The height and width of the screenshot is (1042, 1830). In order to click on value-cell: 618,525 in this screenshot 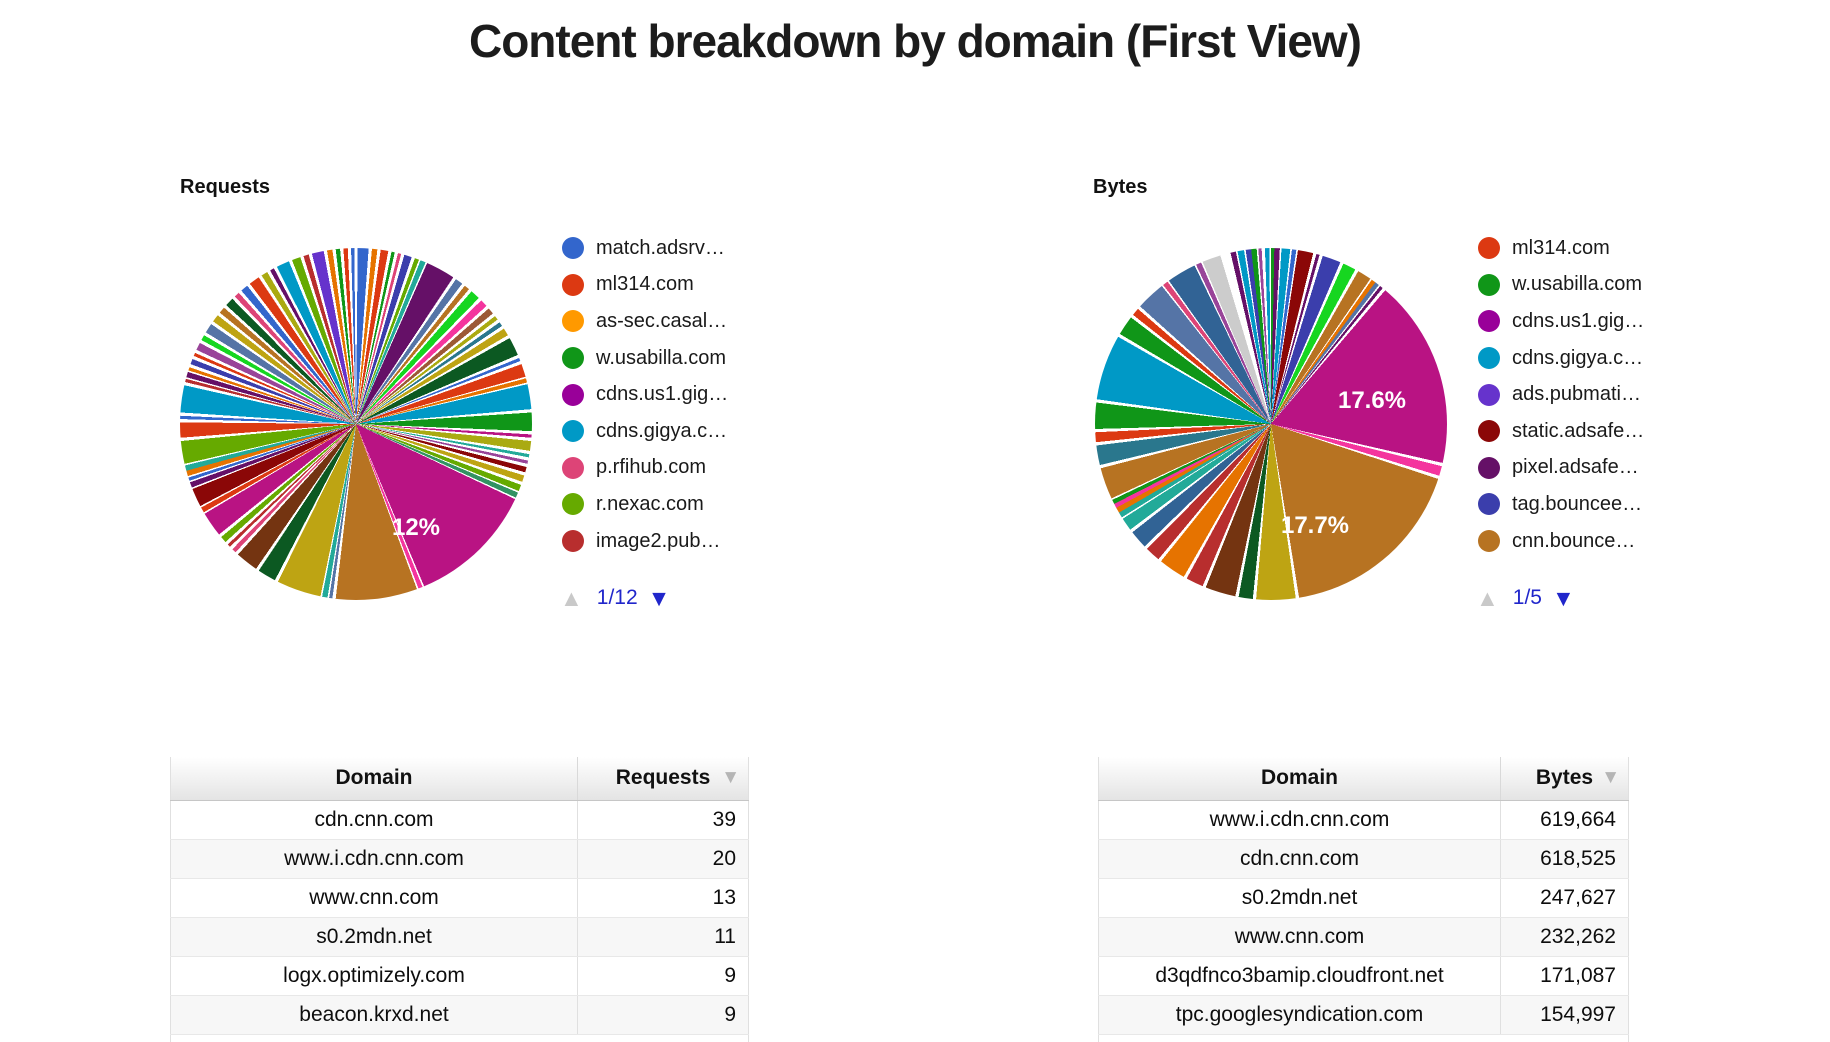, I will do `click(1564, 859)`.